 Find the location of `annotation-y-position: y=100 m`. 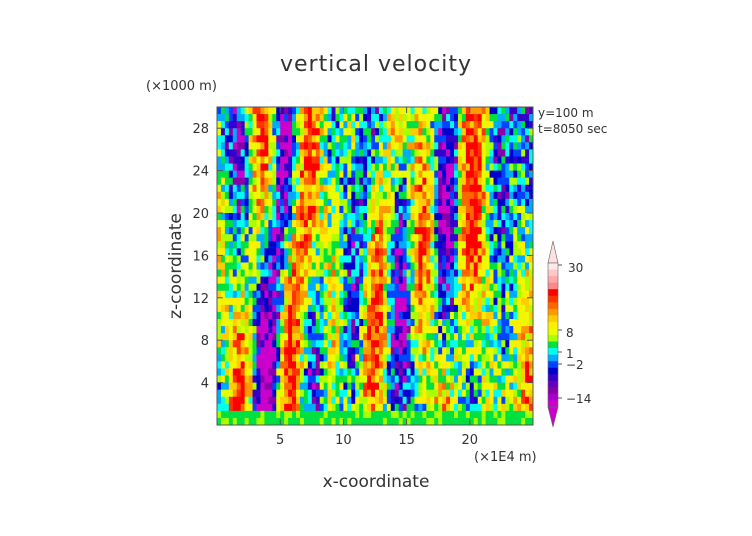

annotation-y-position: y=100 m is located at coordinates (566, 113).